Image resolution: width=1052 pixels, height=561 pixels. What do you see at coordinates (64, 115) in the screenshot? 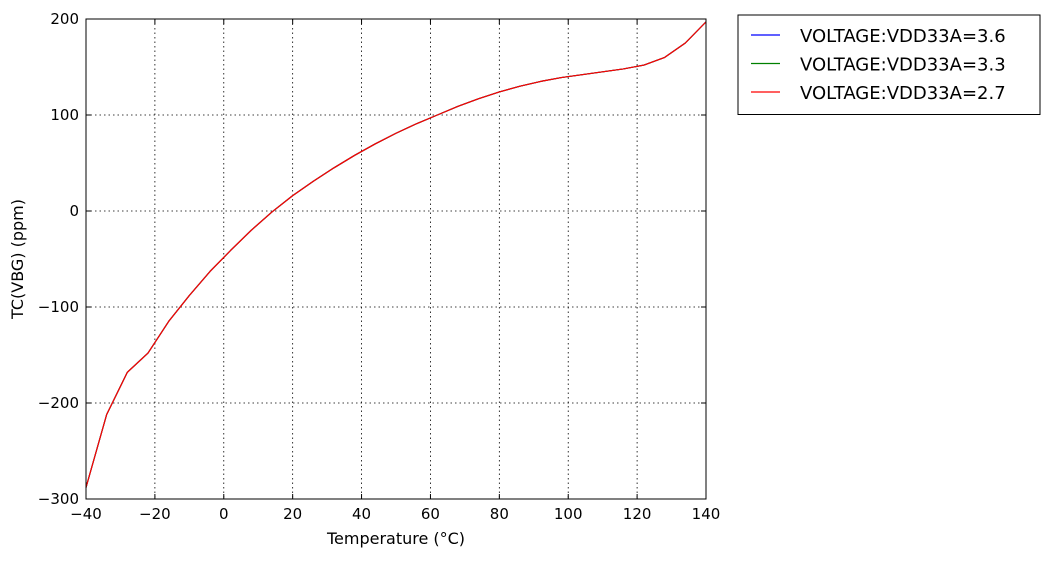
I see `y-tick-label: 100` at bounding box center [64, 115].